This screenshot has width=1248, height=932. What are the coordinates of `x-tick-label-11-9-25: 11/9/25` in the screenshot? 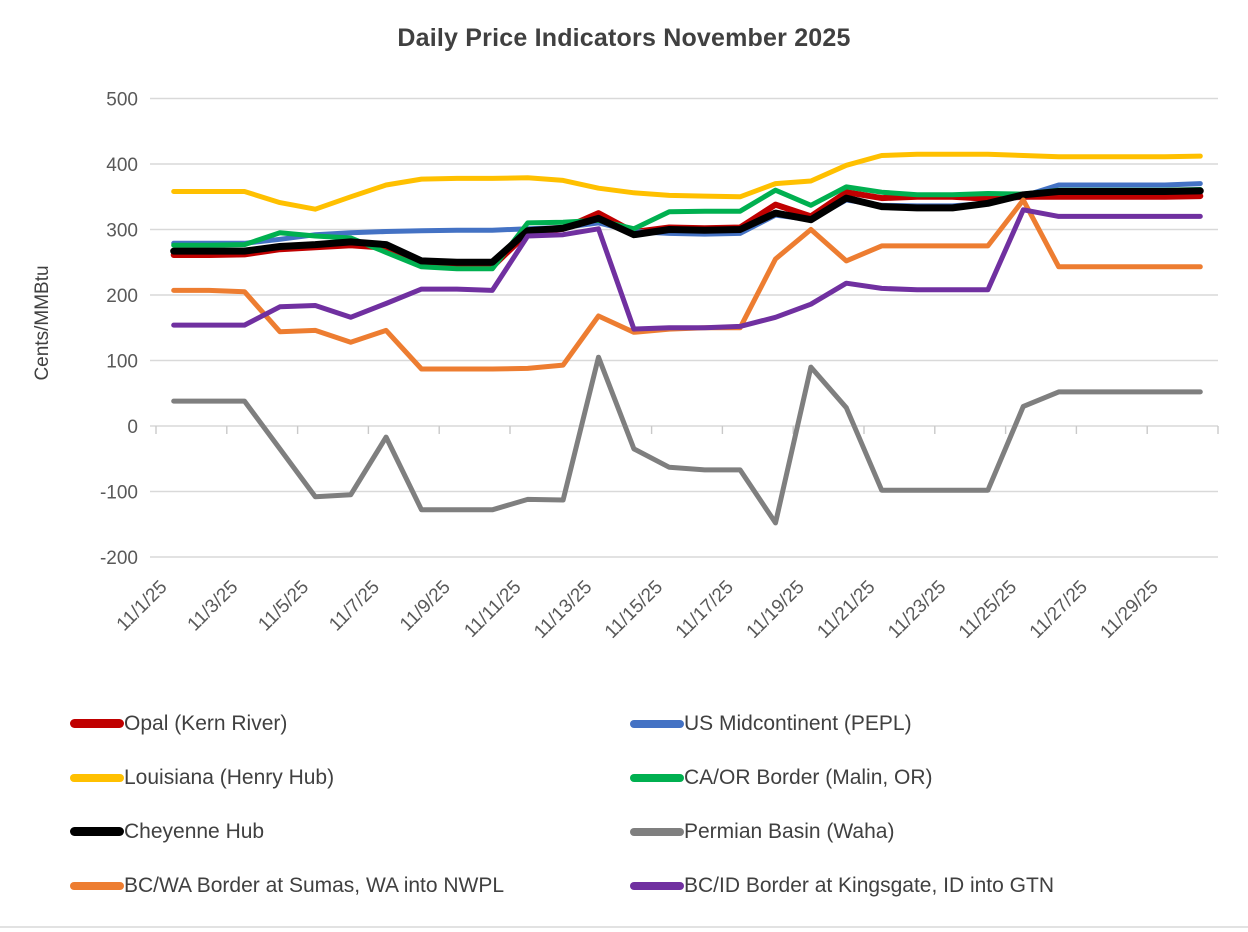 It's located at (425, 606).